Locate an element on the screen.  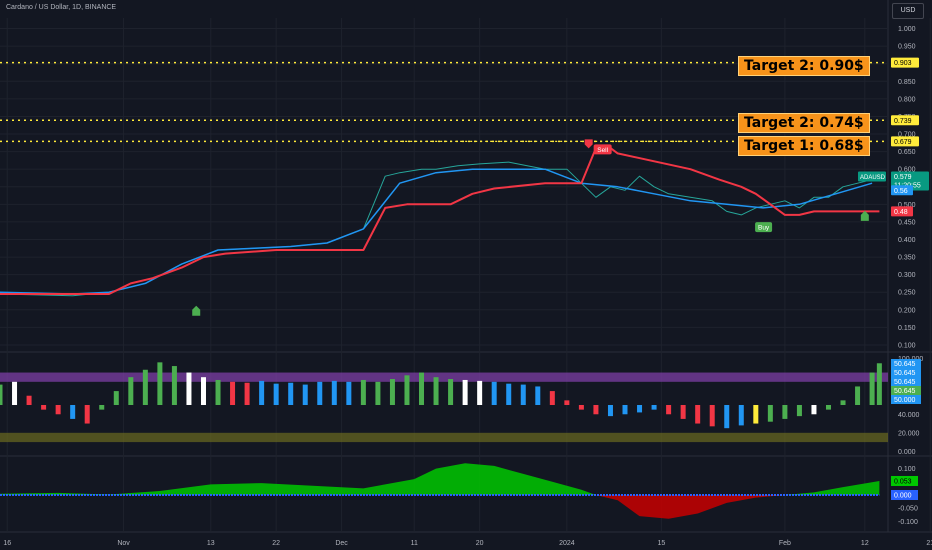
currency-button: USD is located at coordinates (908, 11).